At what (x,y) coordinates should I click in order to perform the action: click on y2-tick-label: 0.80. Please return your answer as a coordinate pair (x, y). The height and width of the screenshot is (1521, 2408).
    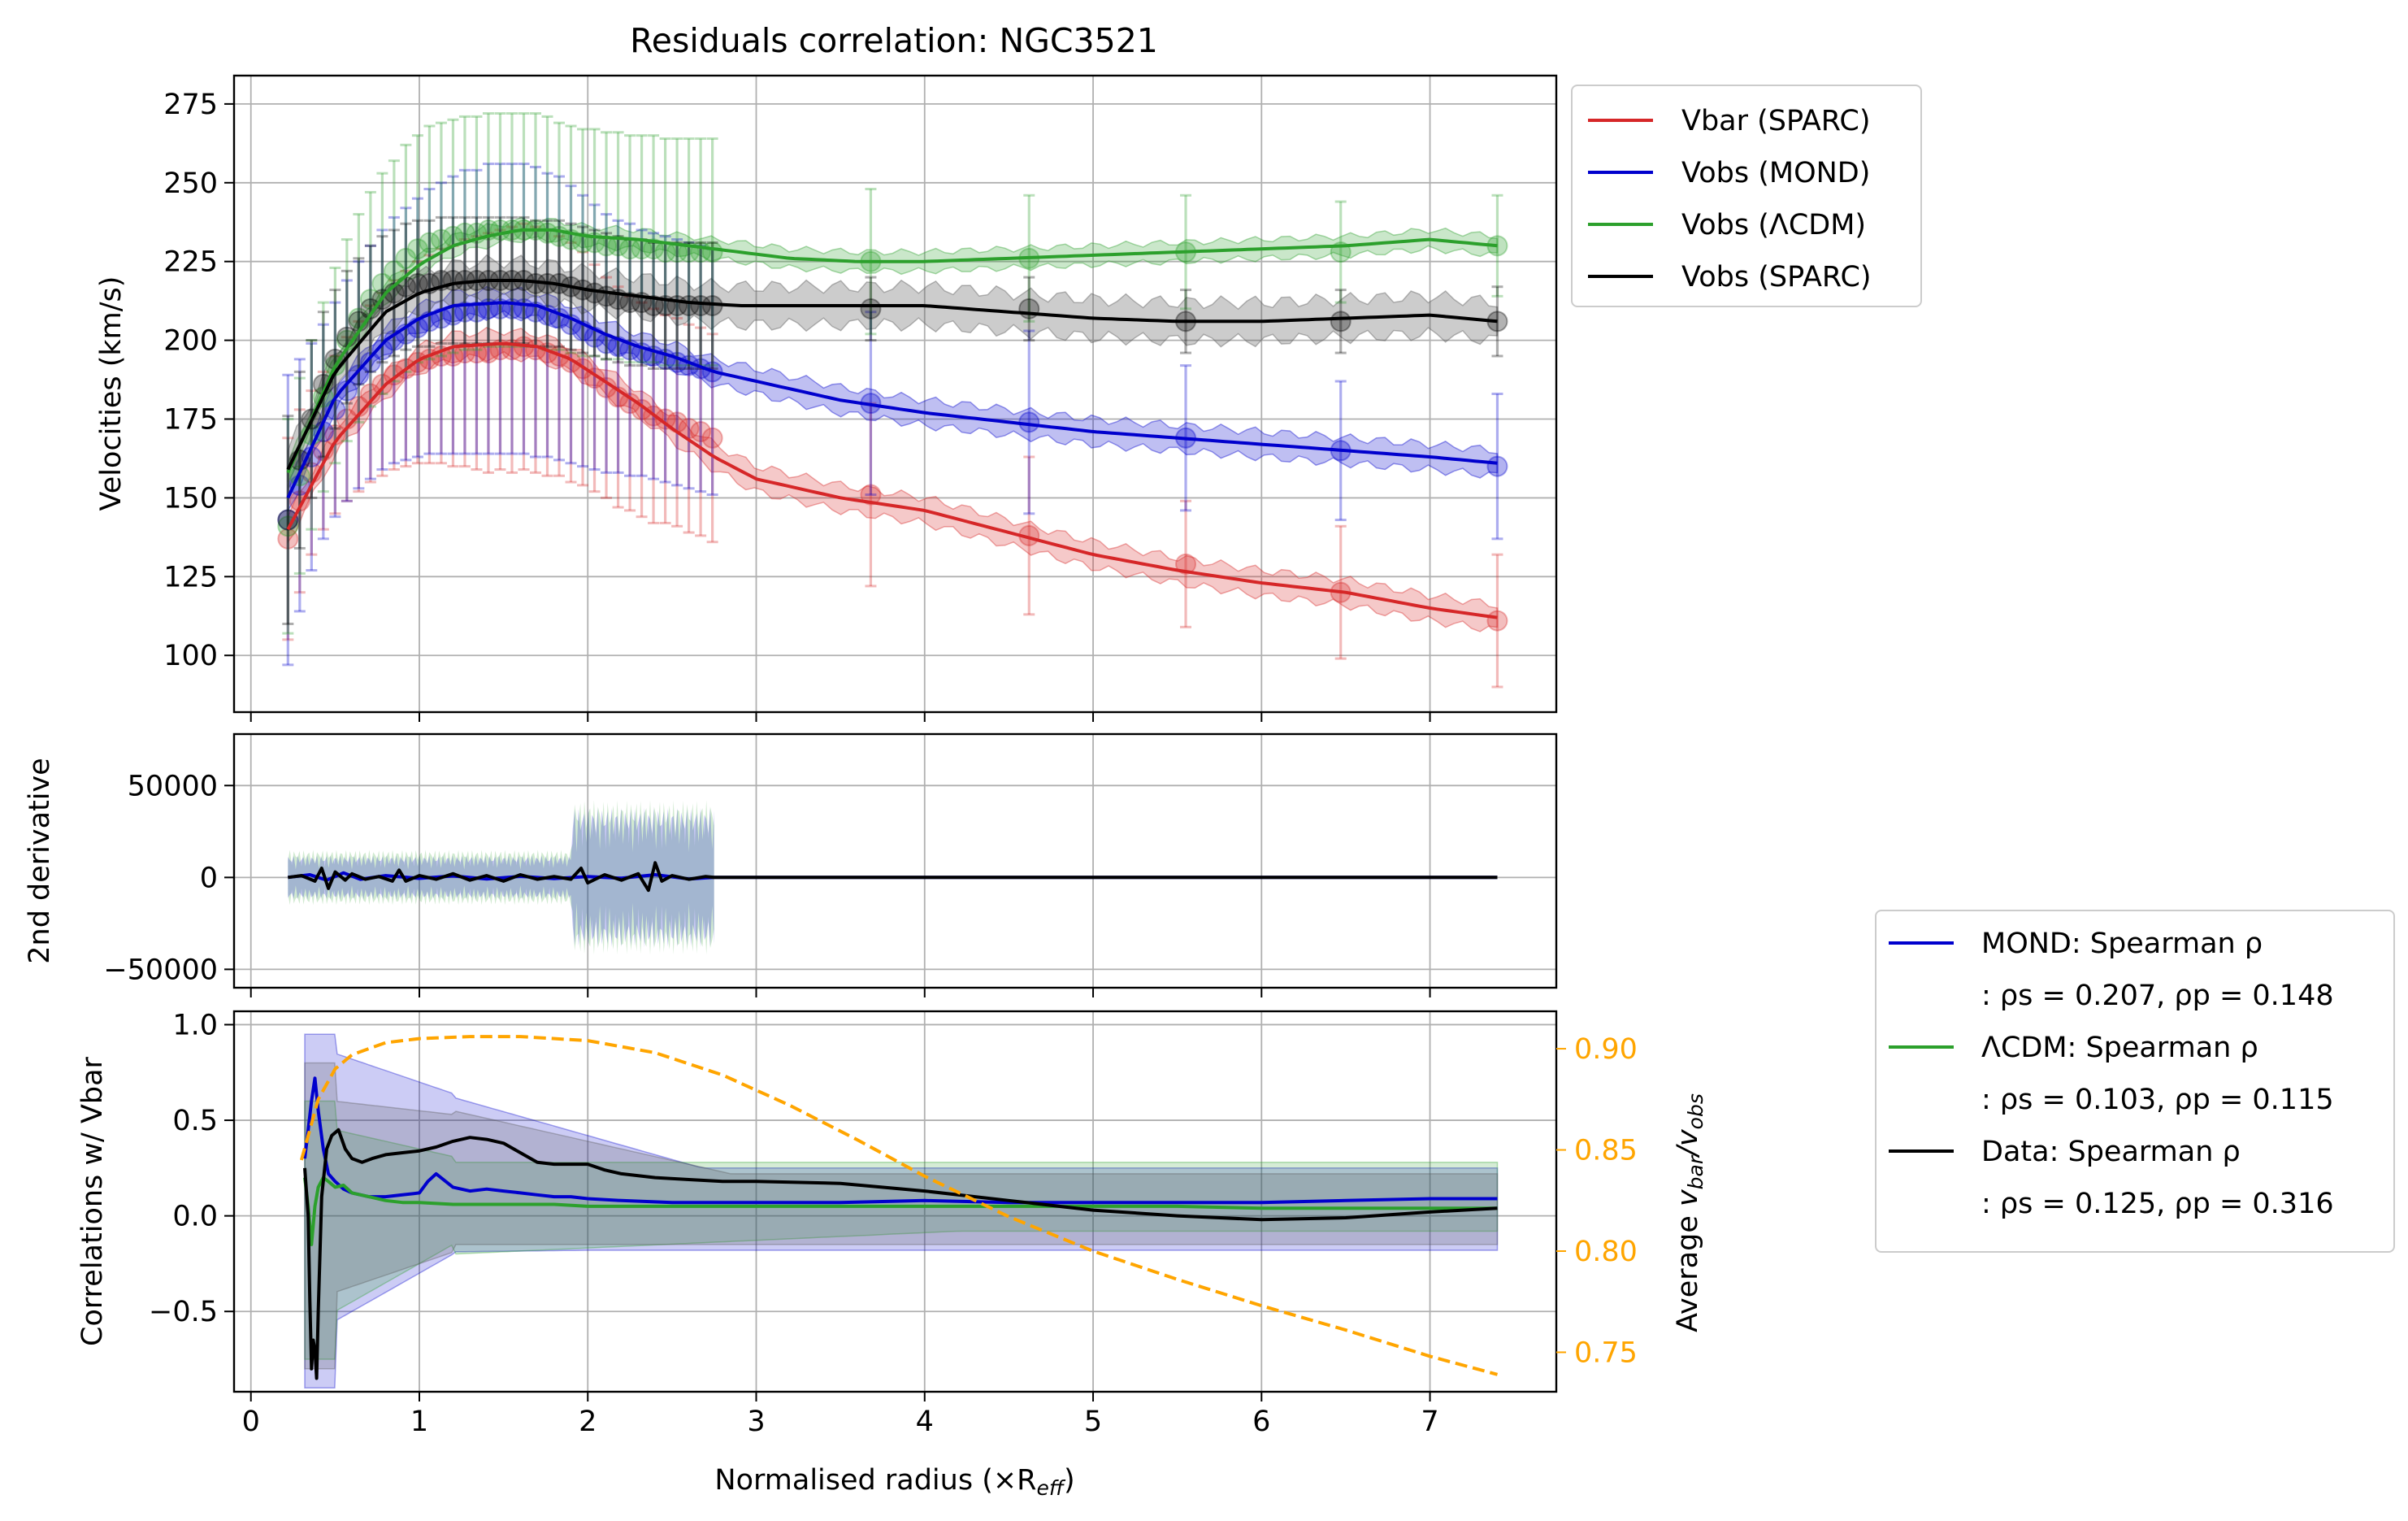
    Looking at the image, I should click on (1606, 1252).